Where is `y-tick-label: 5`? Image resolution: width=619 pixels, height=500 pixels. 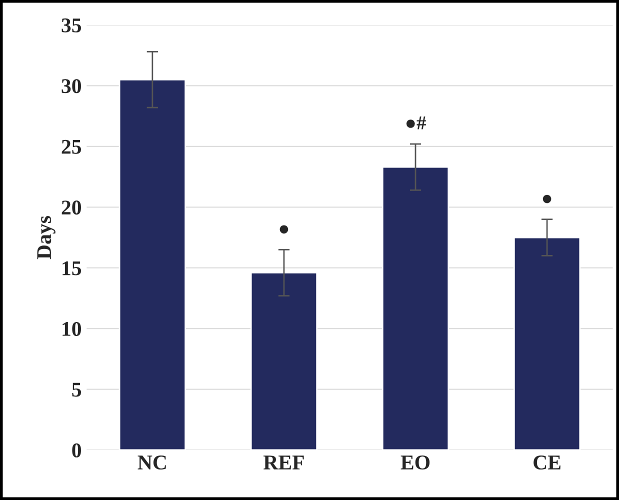 y-tick-label: 5 is located at coordinates (77, 389).